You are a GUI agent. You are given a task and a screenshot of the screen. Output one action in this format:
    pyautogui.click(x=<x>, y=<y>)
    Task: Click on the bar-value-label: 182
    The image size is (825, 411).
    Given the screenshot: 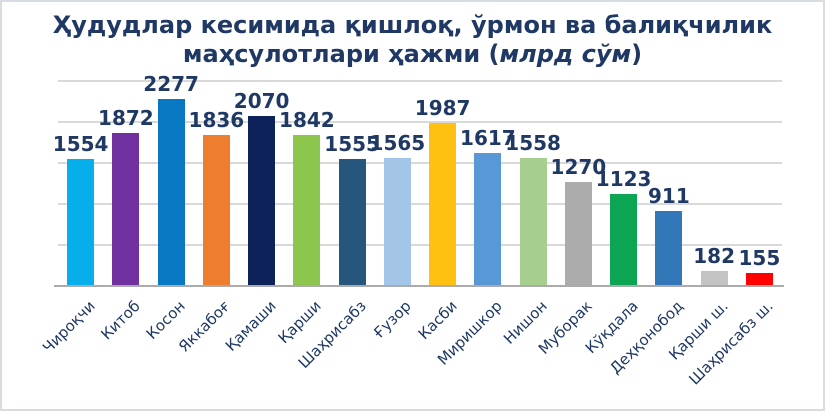 What is the action you would take?
    pyautogui.click(x=714, y=256)
    